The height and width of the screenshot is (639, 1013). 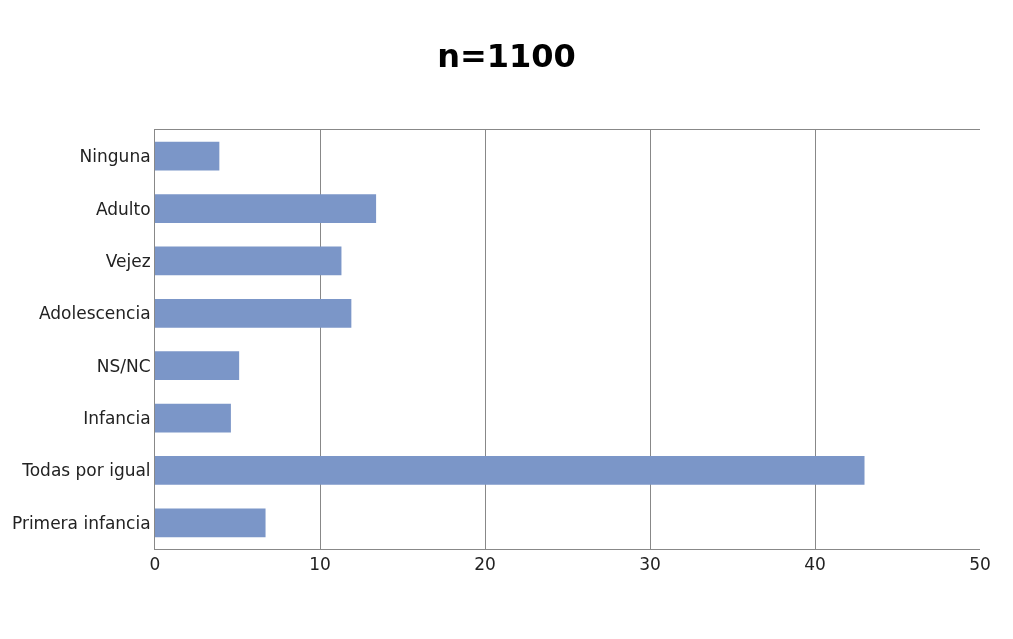 I want to click on y-tick-label: Adulto, so click(x=123, y=208).